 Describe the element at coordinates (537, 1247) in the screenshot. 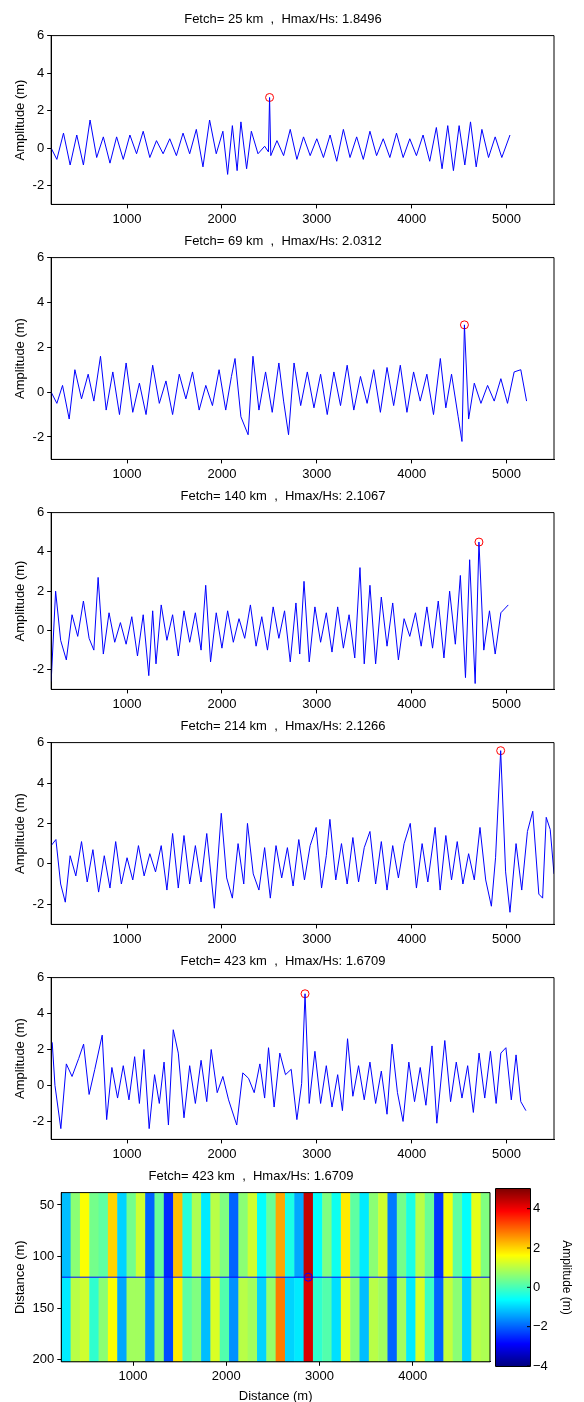

I see `color-bar-label: 2` at that location.